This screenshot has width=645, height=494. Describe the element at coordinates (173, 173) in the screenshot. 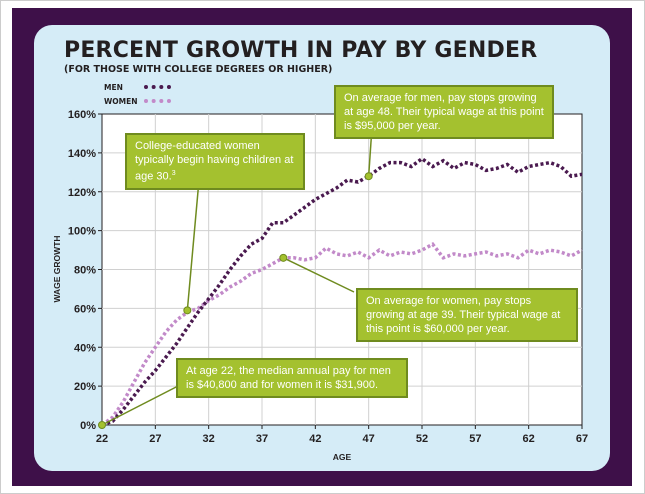

I see `callout-footnote-marker: 3` at that location.